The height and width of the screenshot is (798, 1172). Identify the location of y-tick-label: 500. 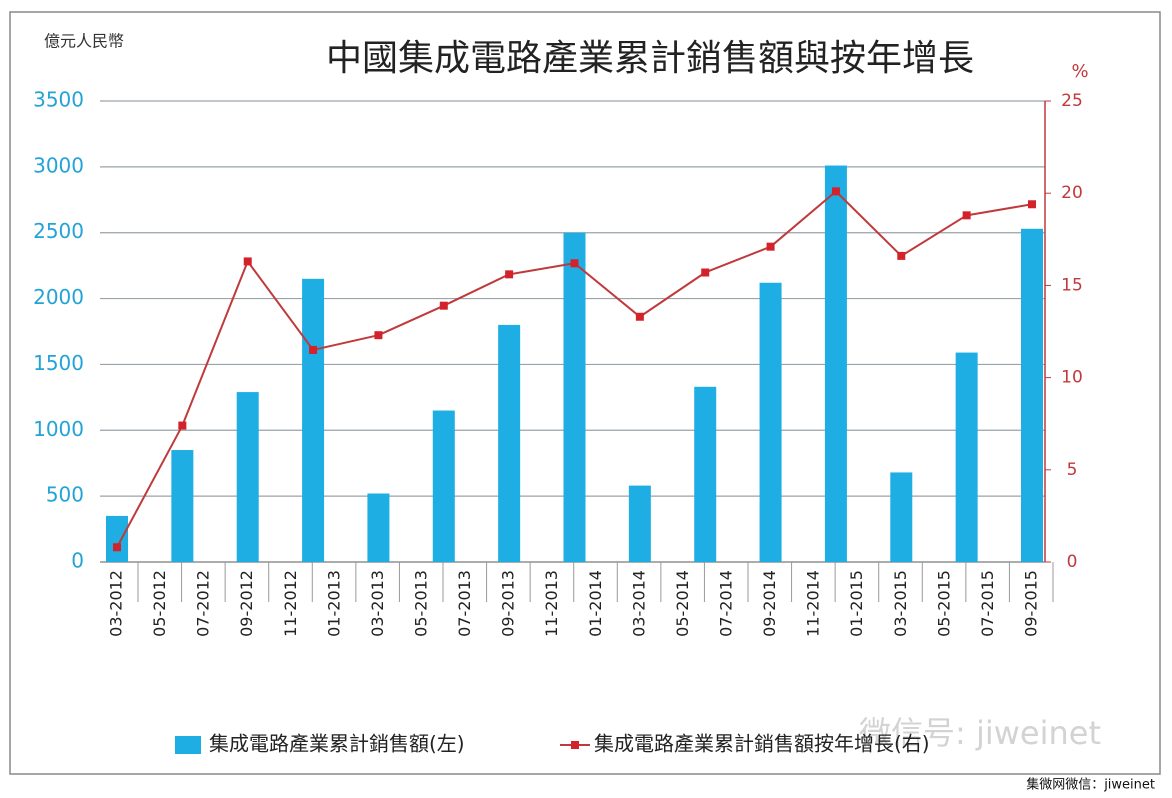
(65, 495).